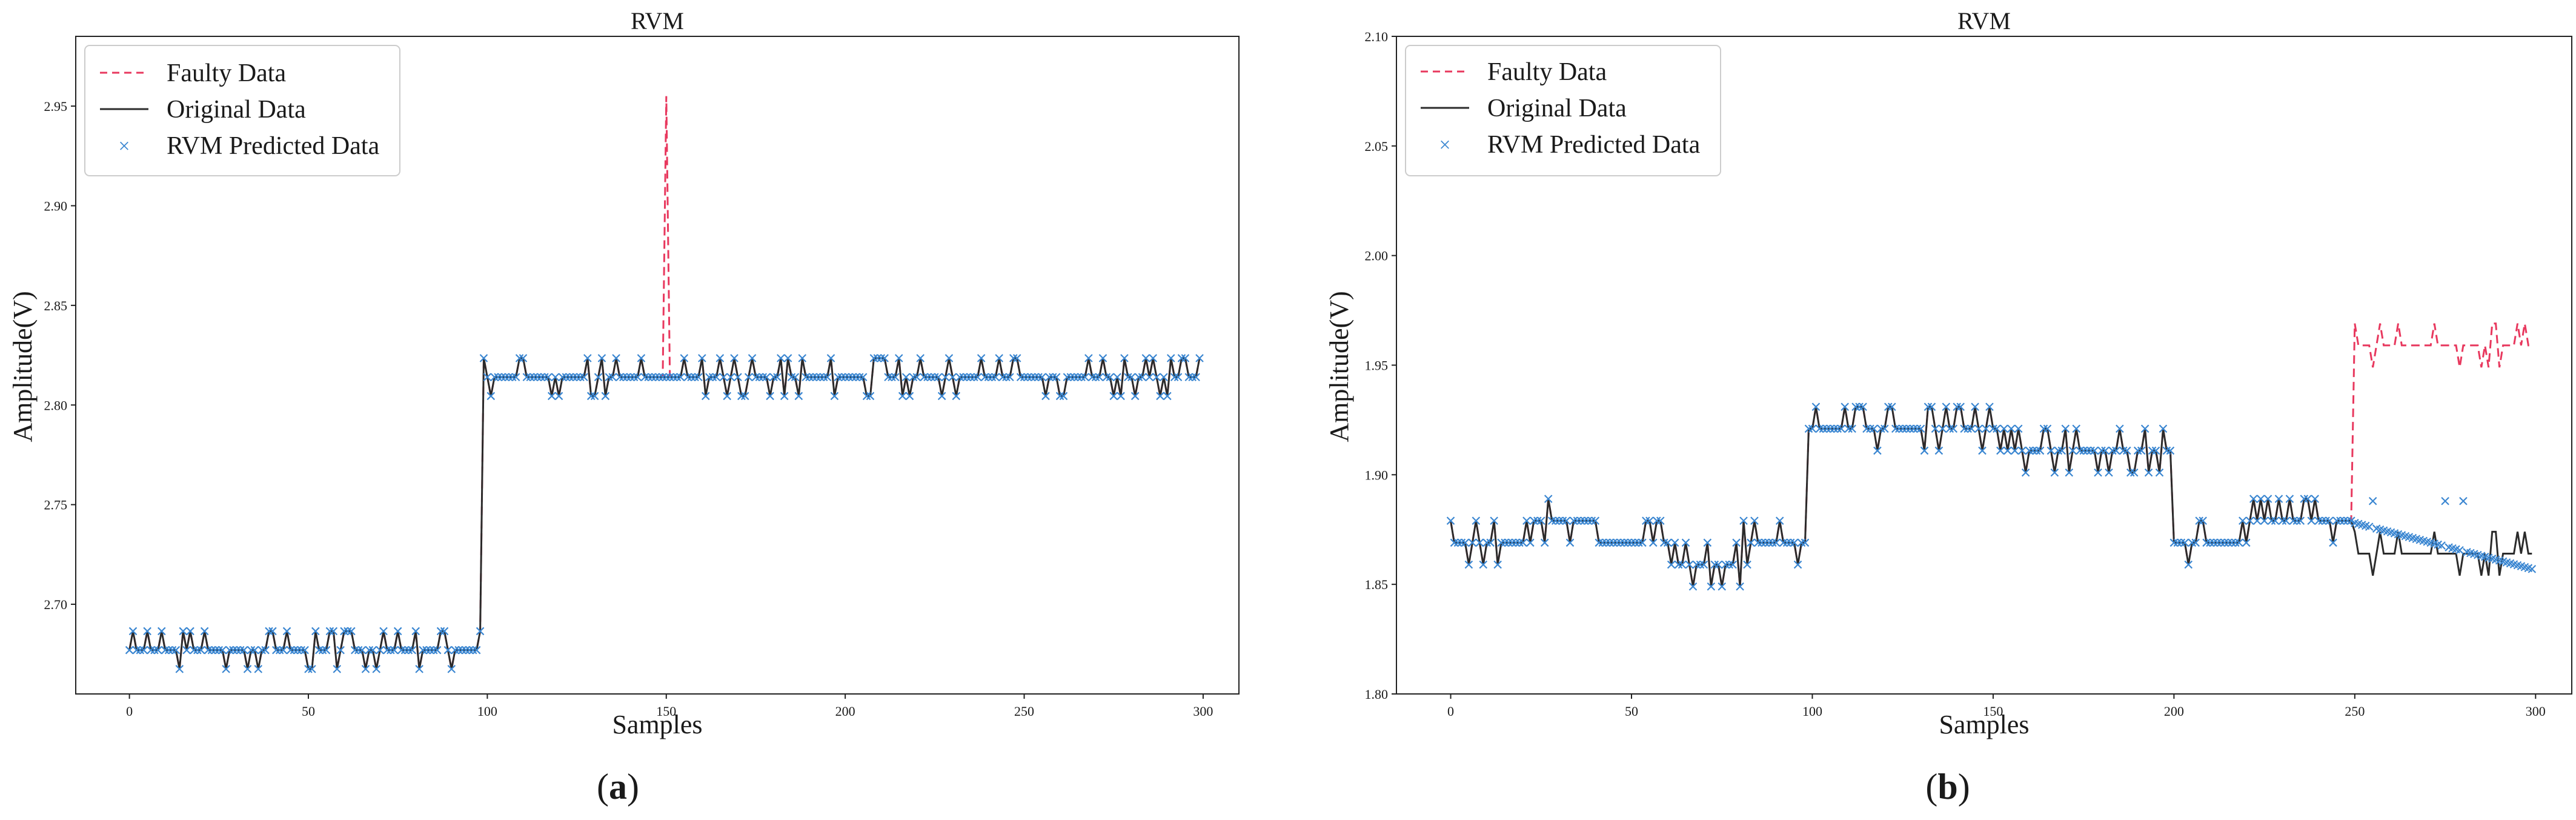  What do you see at coordinates (1991, 456) in the screenshot?
I see `plot-area-b` at bounding box center [1991, 456].